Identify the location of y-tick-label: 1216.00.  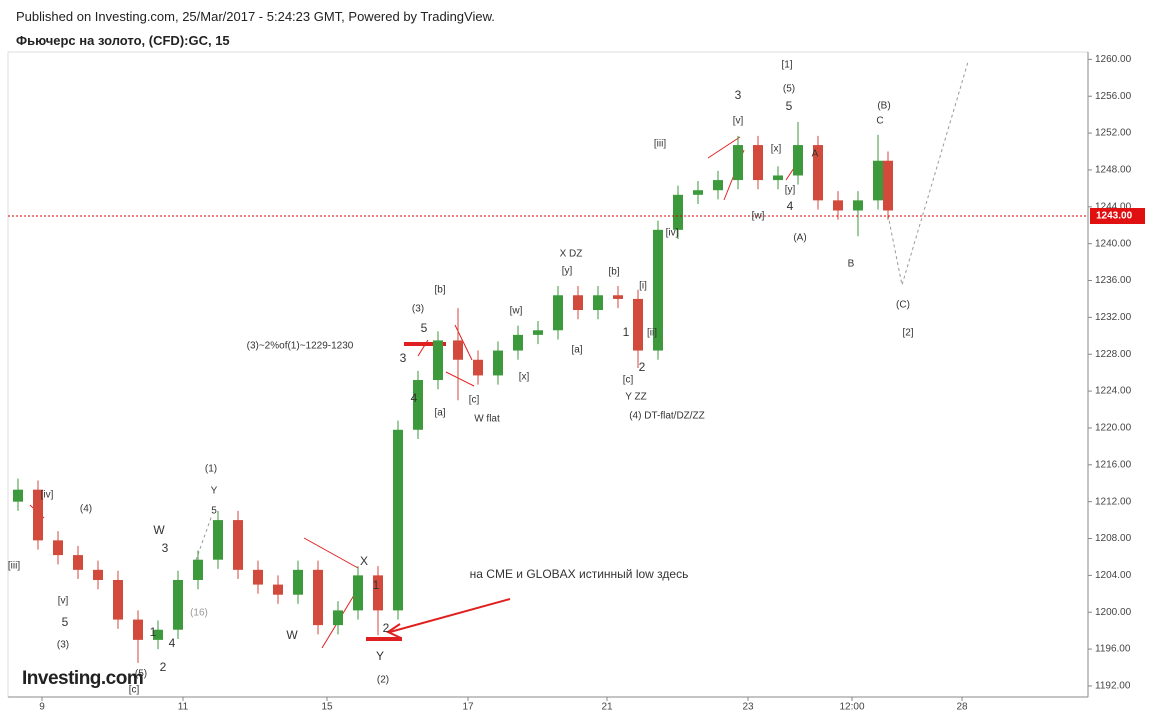
(1113, 464).